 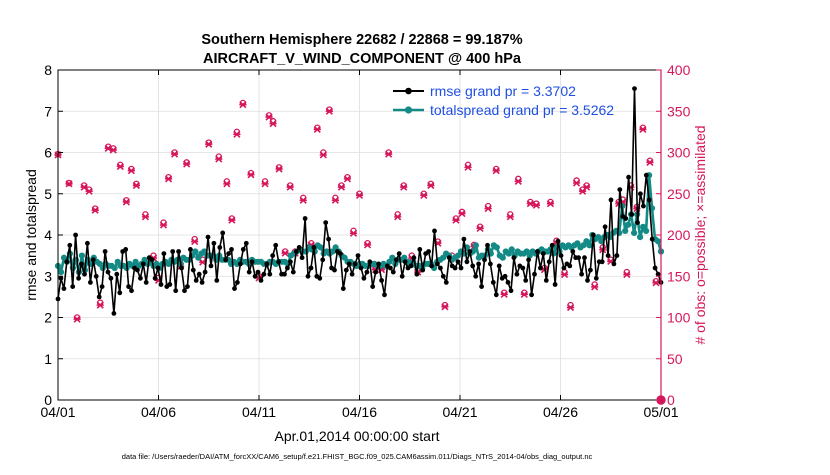 What do you see at coordinates (679, 318) in the screenshot?
I see `right-y-tick-label: 100` at bounding box center [679, 318].